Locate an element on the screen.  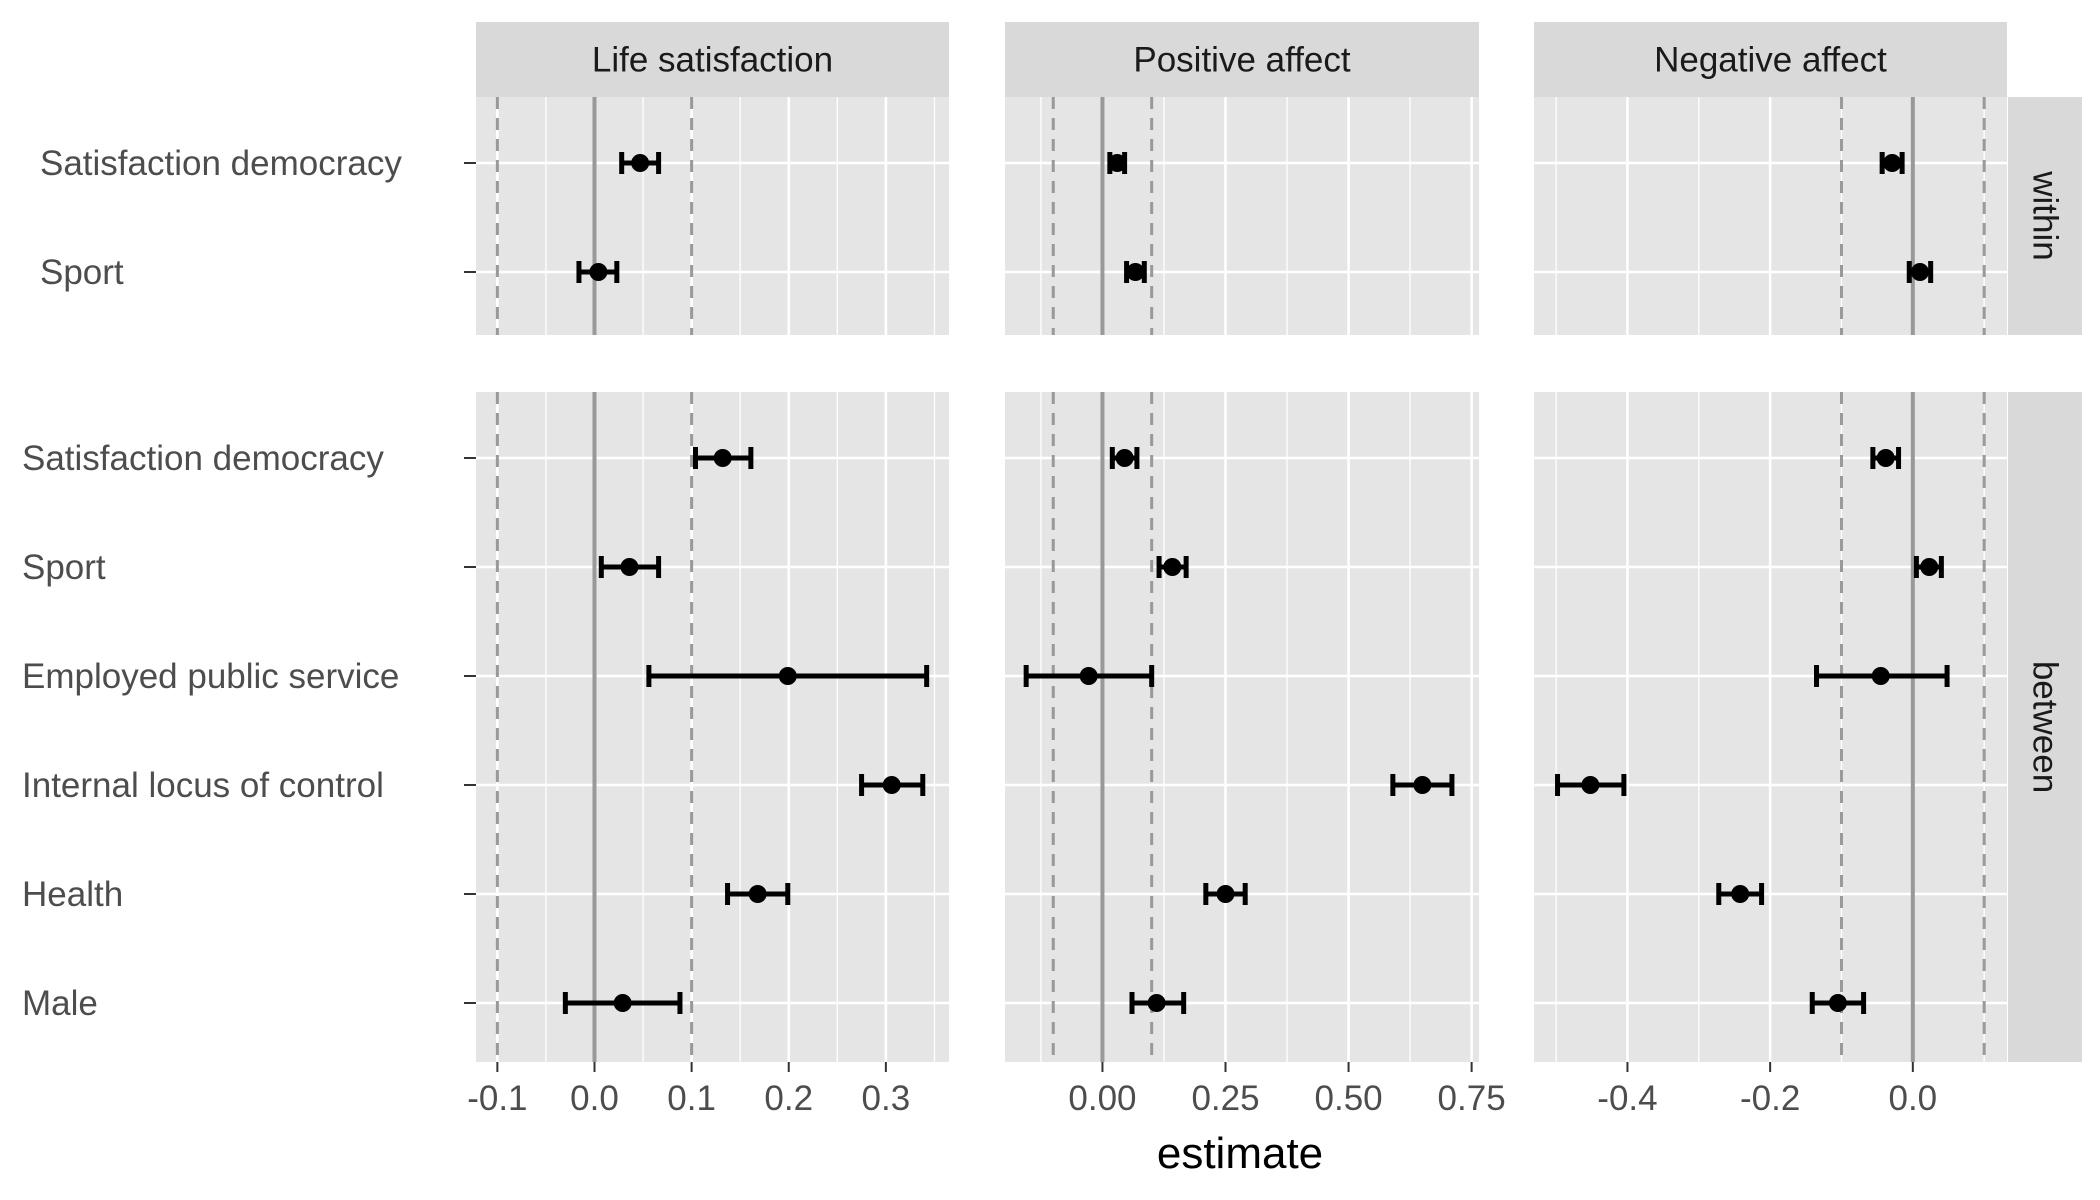
panel-positive-affect-within is located at coordinates (1242, 216).